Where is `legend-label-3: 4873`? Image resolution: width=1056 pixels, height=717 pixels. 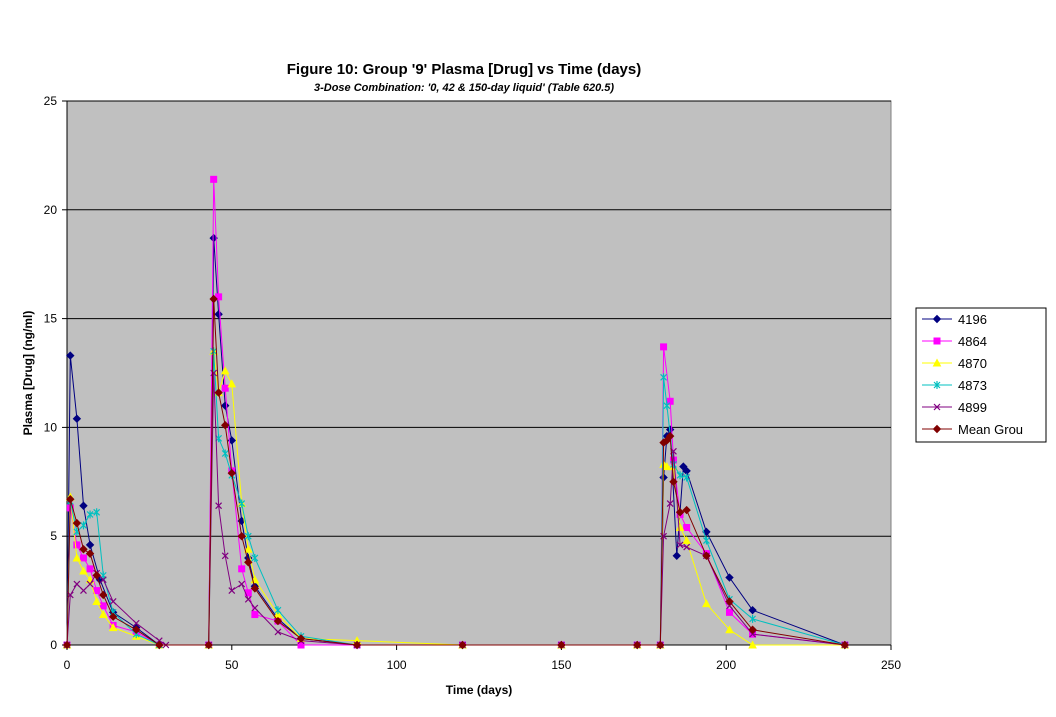 legend-label-3: 4873 is located at coordinates (972, 385).